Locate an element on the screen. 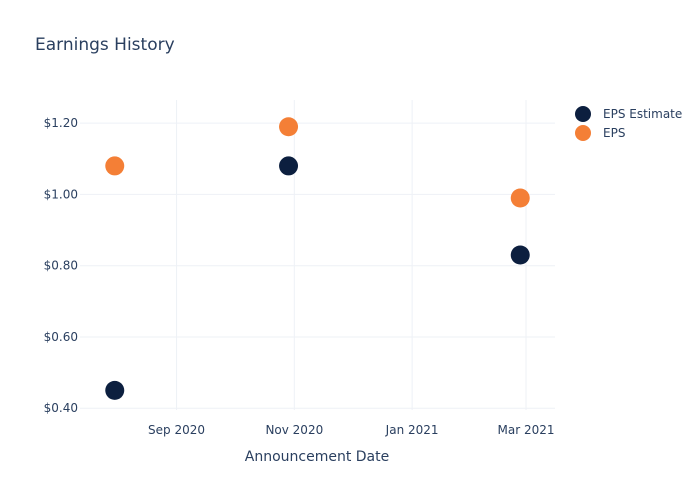 The width and height of the screenshot is (700, 500). x-axis-ticks: Sep 2020 Nov 2020 Jan 2021 Mar 2021 is located at coordinates (351, 430).